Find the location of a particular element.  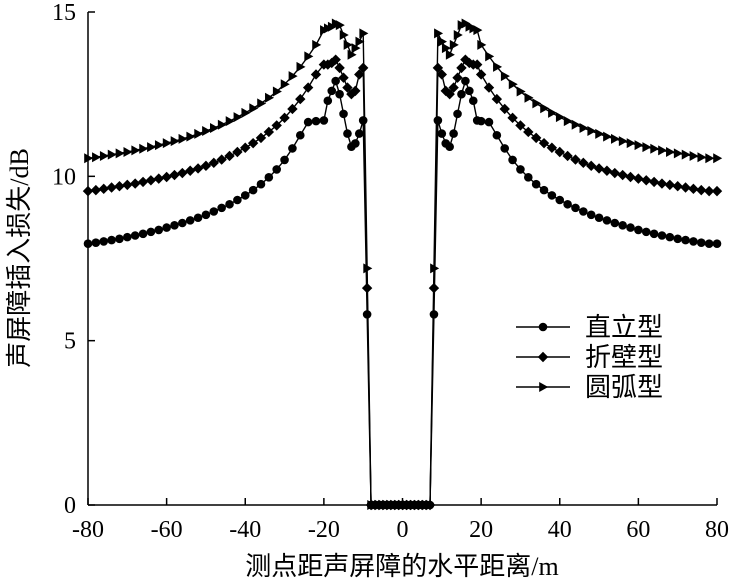

x-tick-label: -80 is located at coordinates (88, 530).